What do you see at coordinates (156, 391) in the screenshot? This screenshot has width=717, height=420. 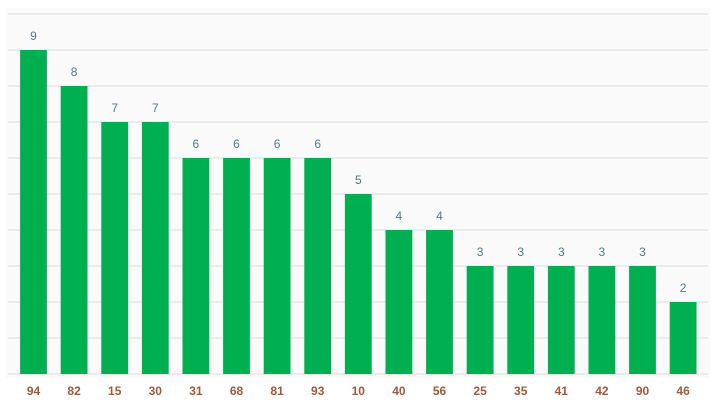 I see `x-tick-label: 30` at bounding box center [156, 391].